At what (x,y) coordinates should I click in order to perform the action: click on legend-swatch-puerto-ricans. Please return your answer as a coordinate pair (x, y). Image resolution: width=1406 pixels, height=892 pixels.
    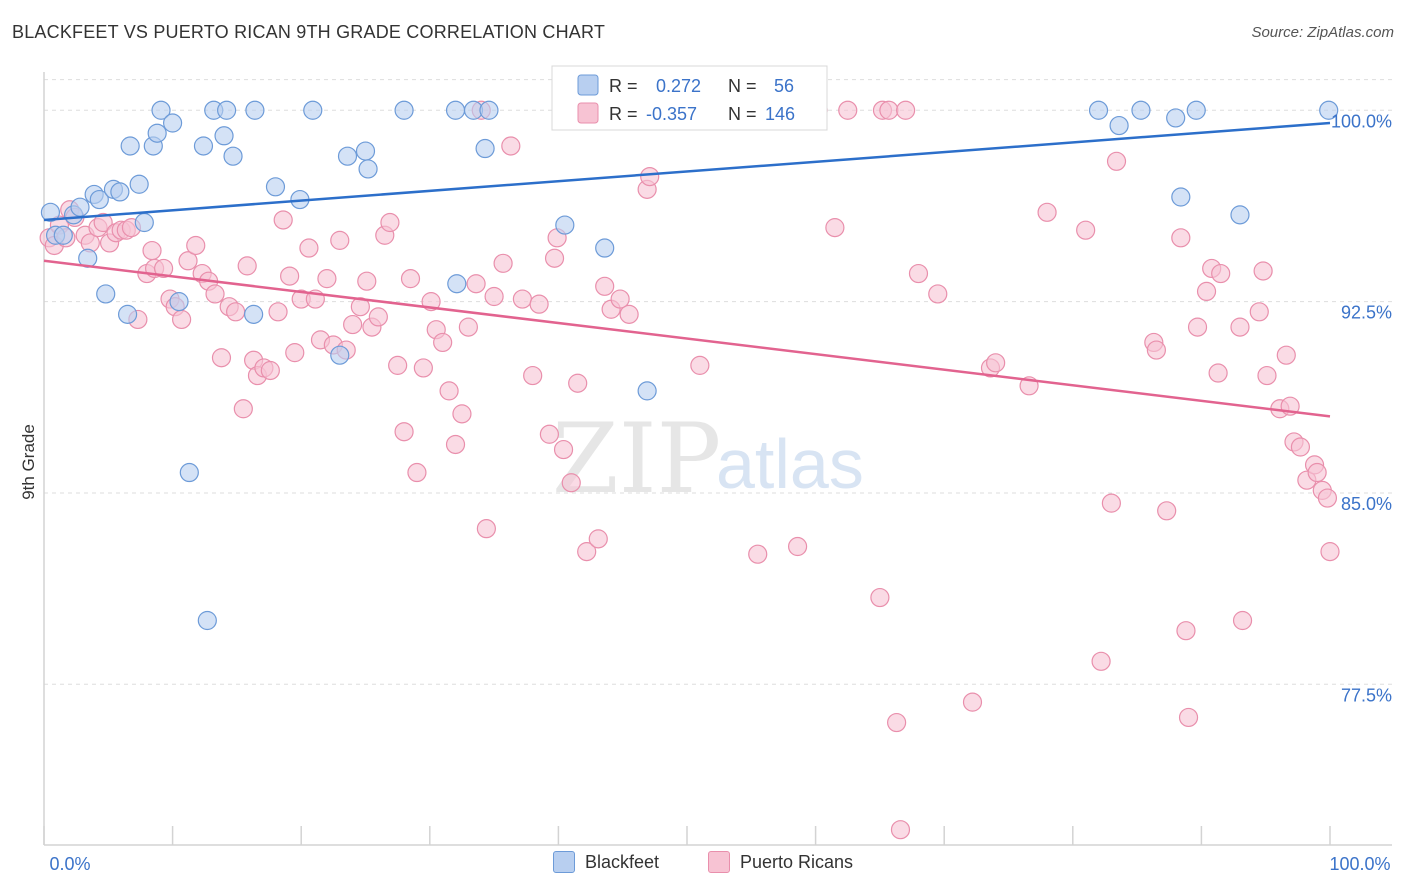
    Looking at the image, I should click on (719, 862).